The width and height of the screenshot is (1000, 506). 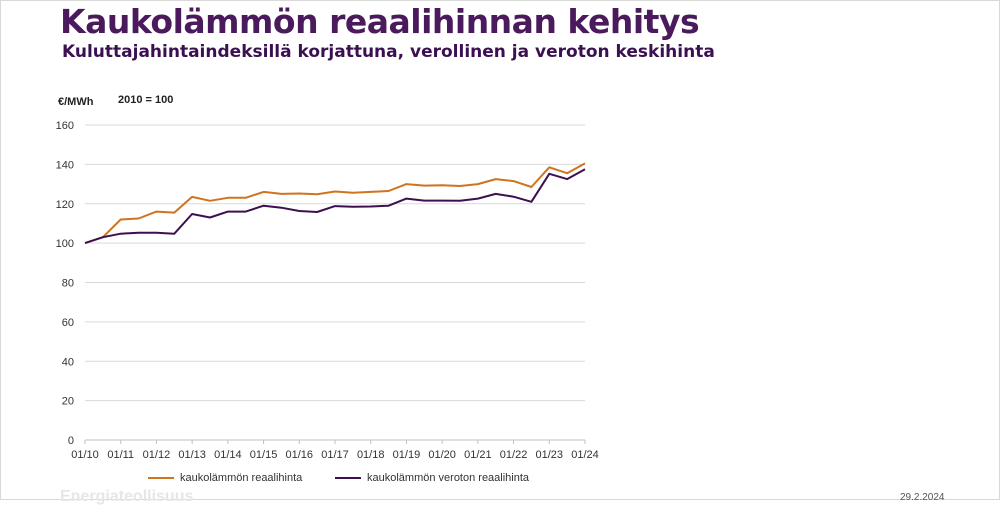 I want to click on y-tick-label: 160, so click(x=65, y=126).